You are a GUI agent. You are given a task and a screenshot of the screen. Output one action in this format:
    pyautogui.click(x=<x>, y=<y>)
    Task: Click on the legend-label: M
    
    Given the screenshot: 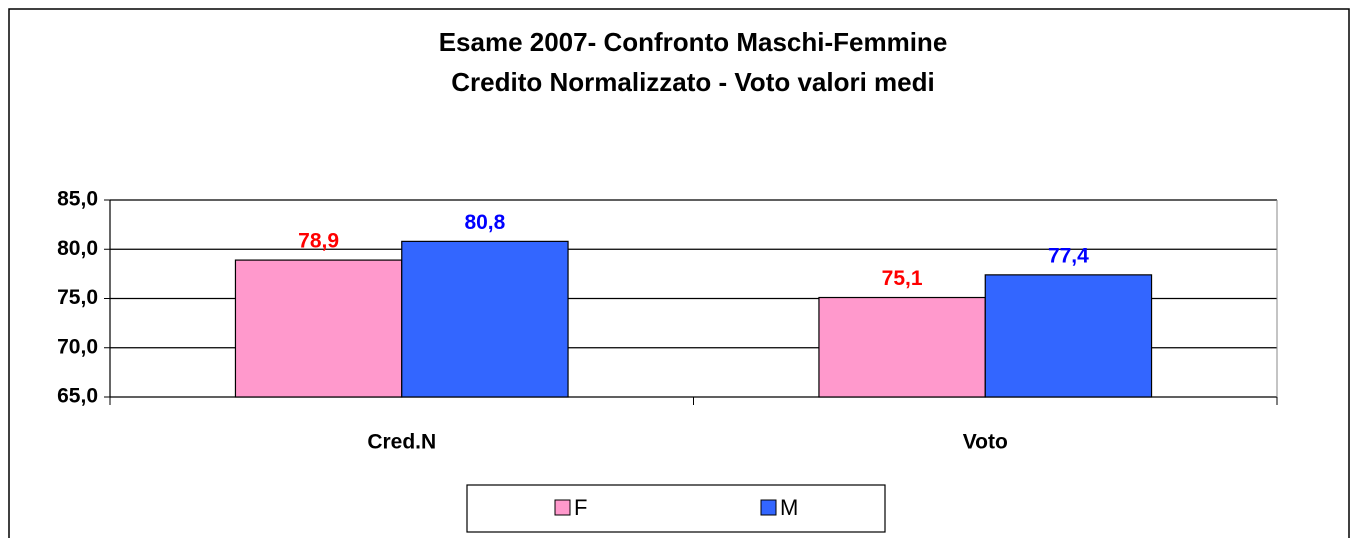 What is the action you would take?
    pyautogui.click(x=789, y=507)
    